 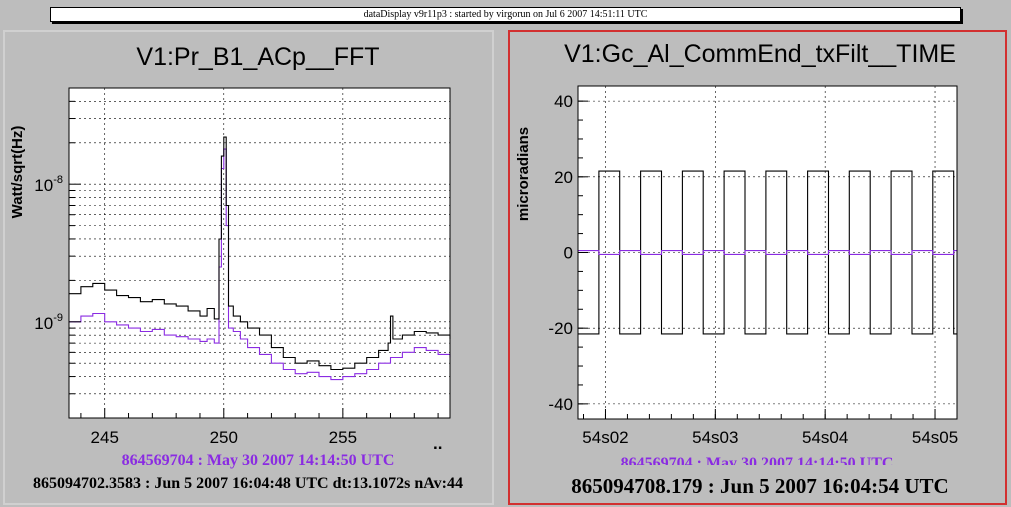 What do you see at coordinates (560, 404) in the screenshot?
I see `time-y-tick-label: -40` at bounding box center [560, 404].